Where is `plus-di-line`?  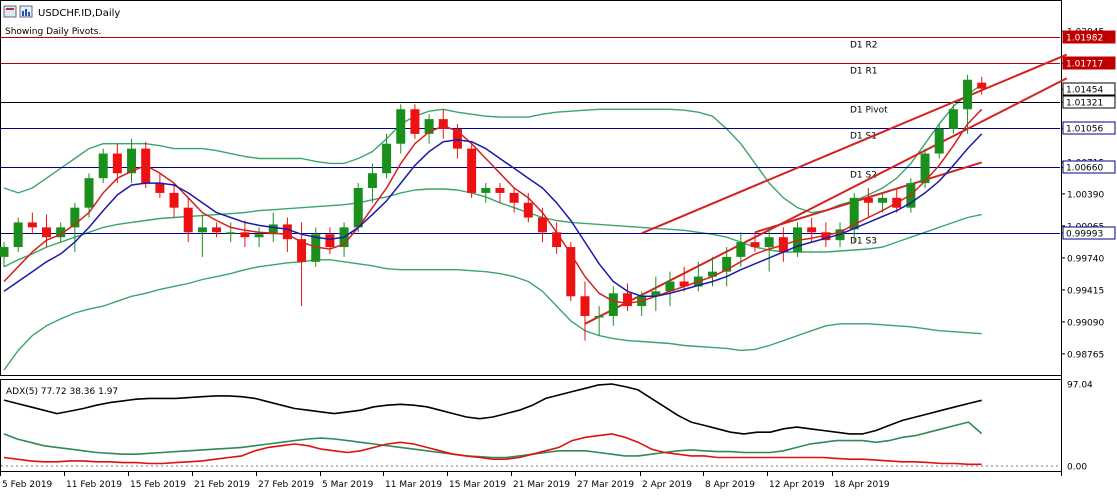 plus-di-line is located at coordinates (493, 440).